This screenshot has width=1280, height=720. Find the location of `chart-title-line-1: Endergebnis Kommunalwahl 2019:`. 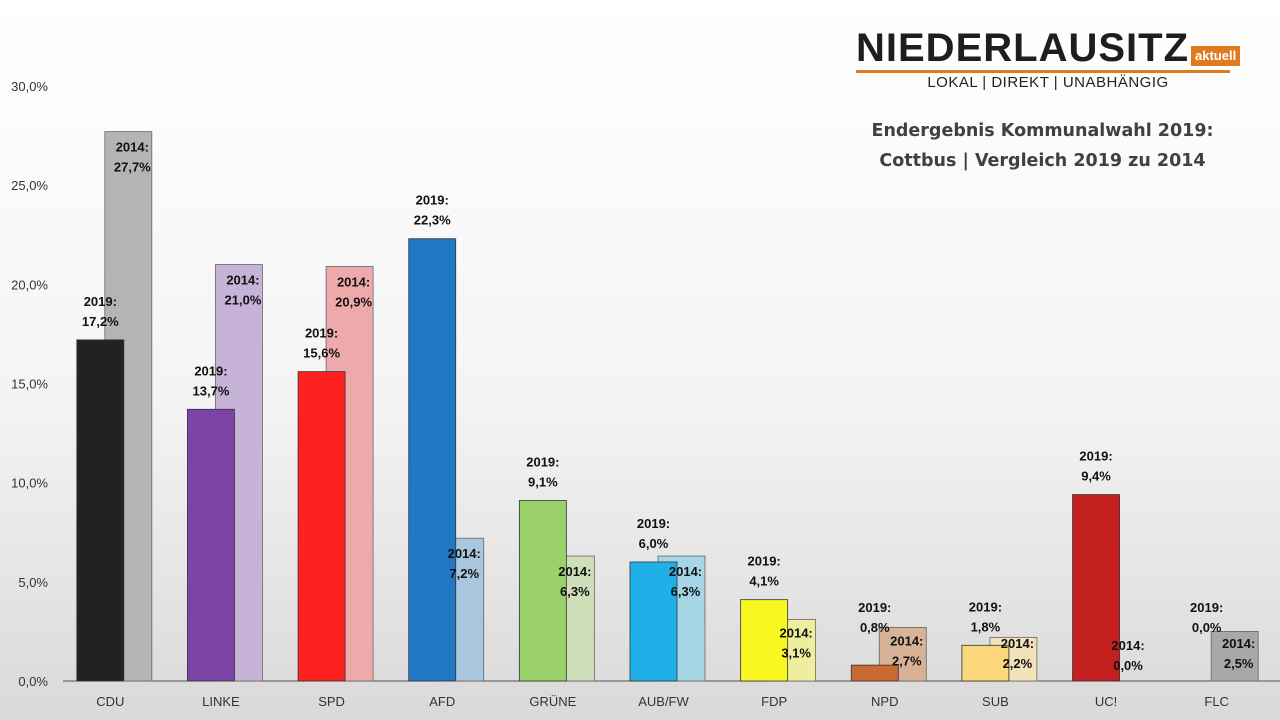

chart-title-line-1: Endergebnis Kommunalwahl 2019: is located at coordinates (1042, 131).